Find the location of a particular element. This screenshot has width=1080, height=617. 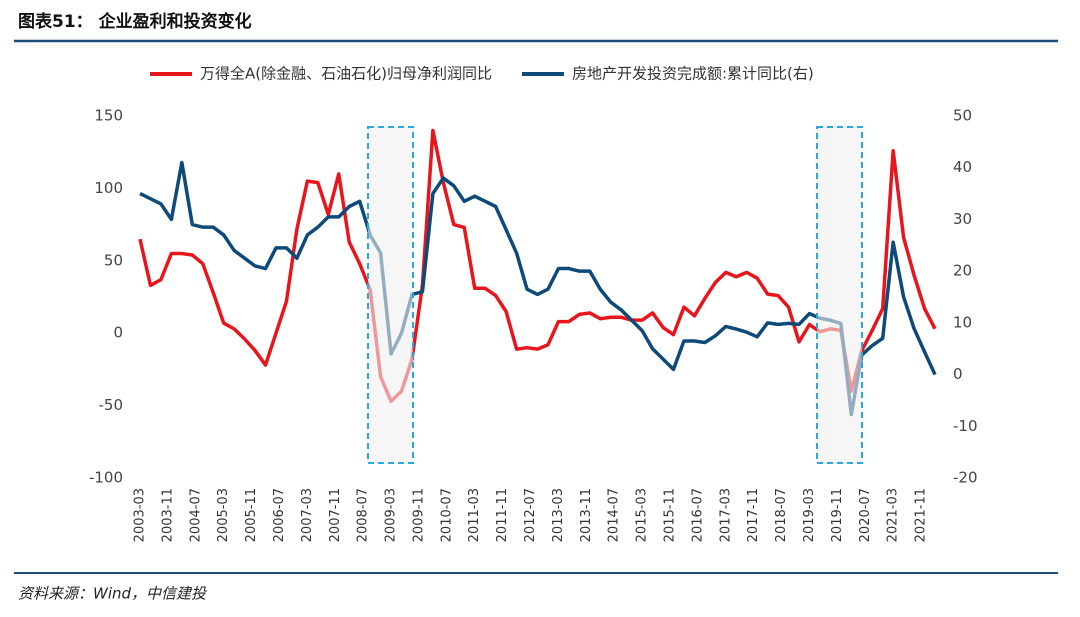

y2-tick-label: 50 is located at coordinates (962, 116).